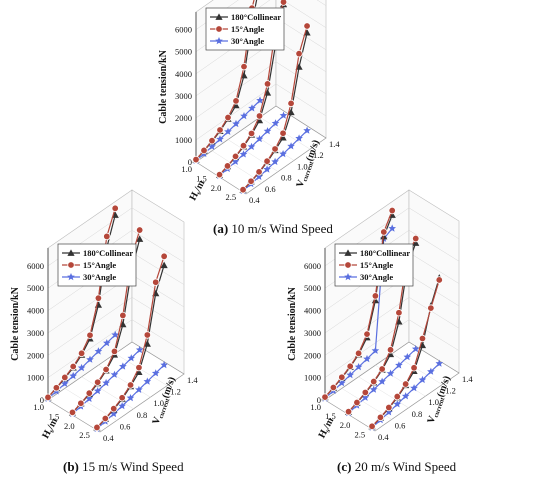  What do you see at coordinates (158, 403) in the screenshot?
I see `y-tick-label: 1.0` at bounding box center [158, 403].